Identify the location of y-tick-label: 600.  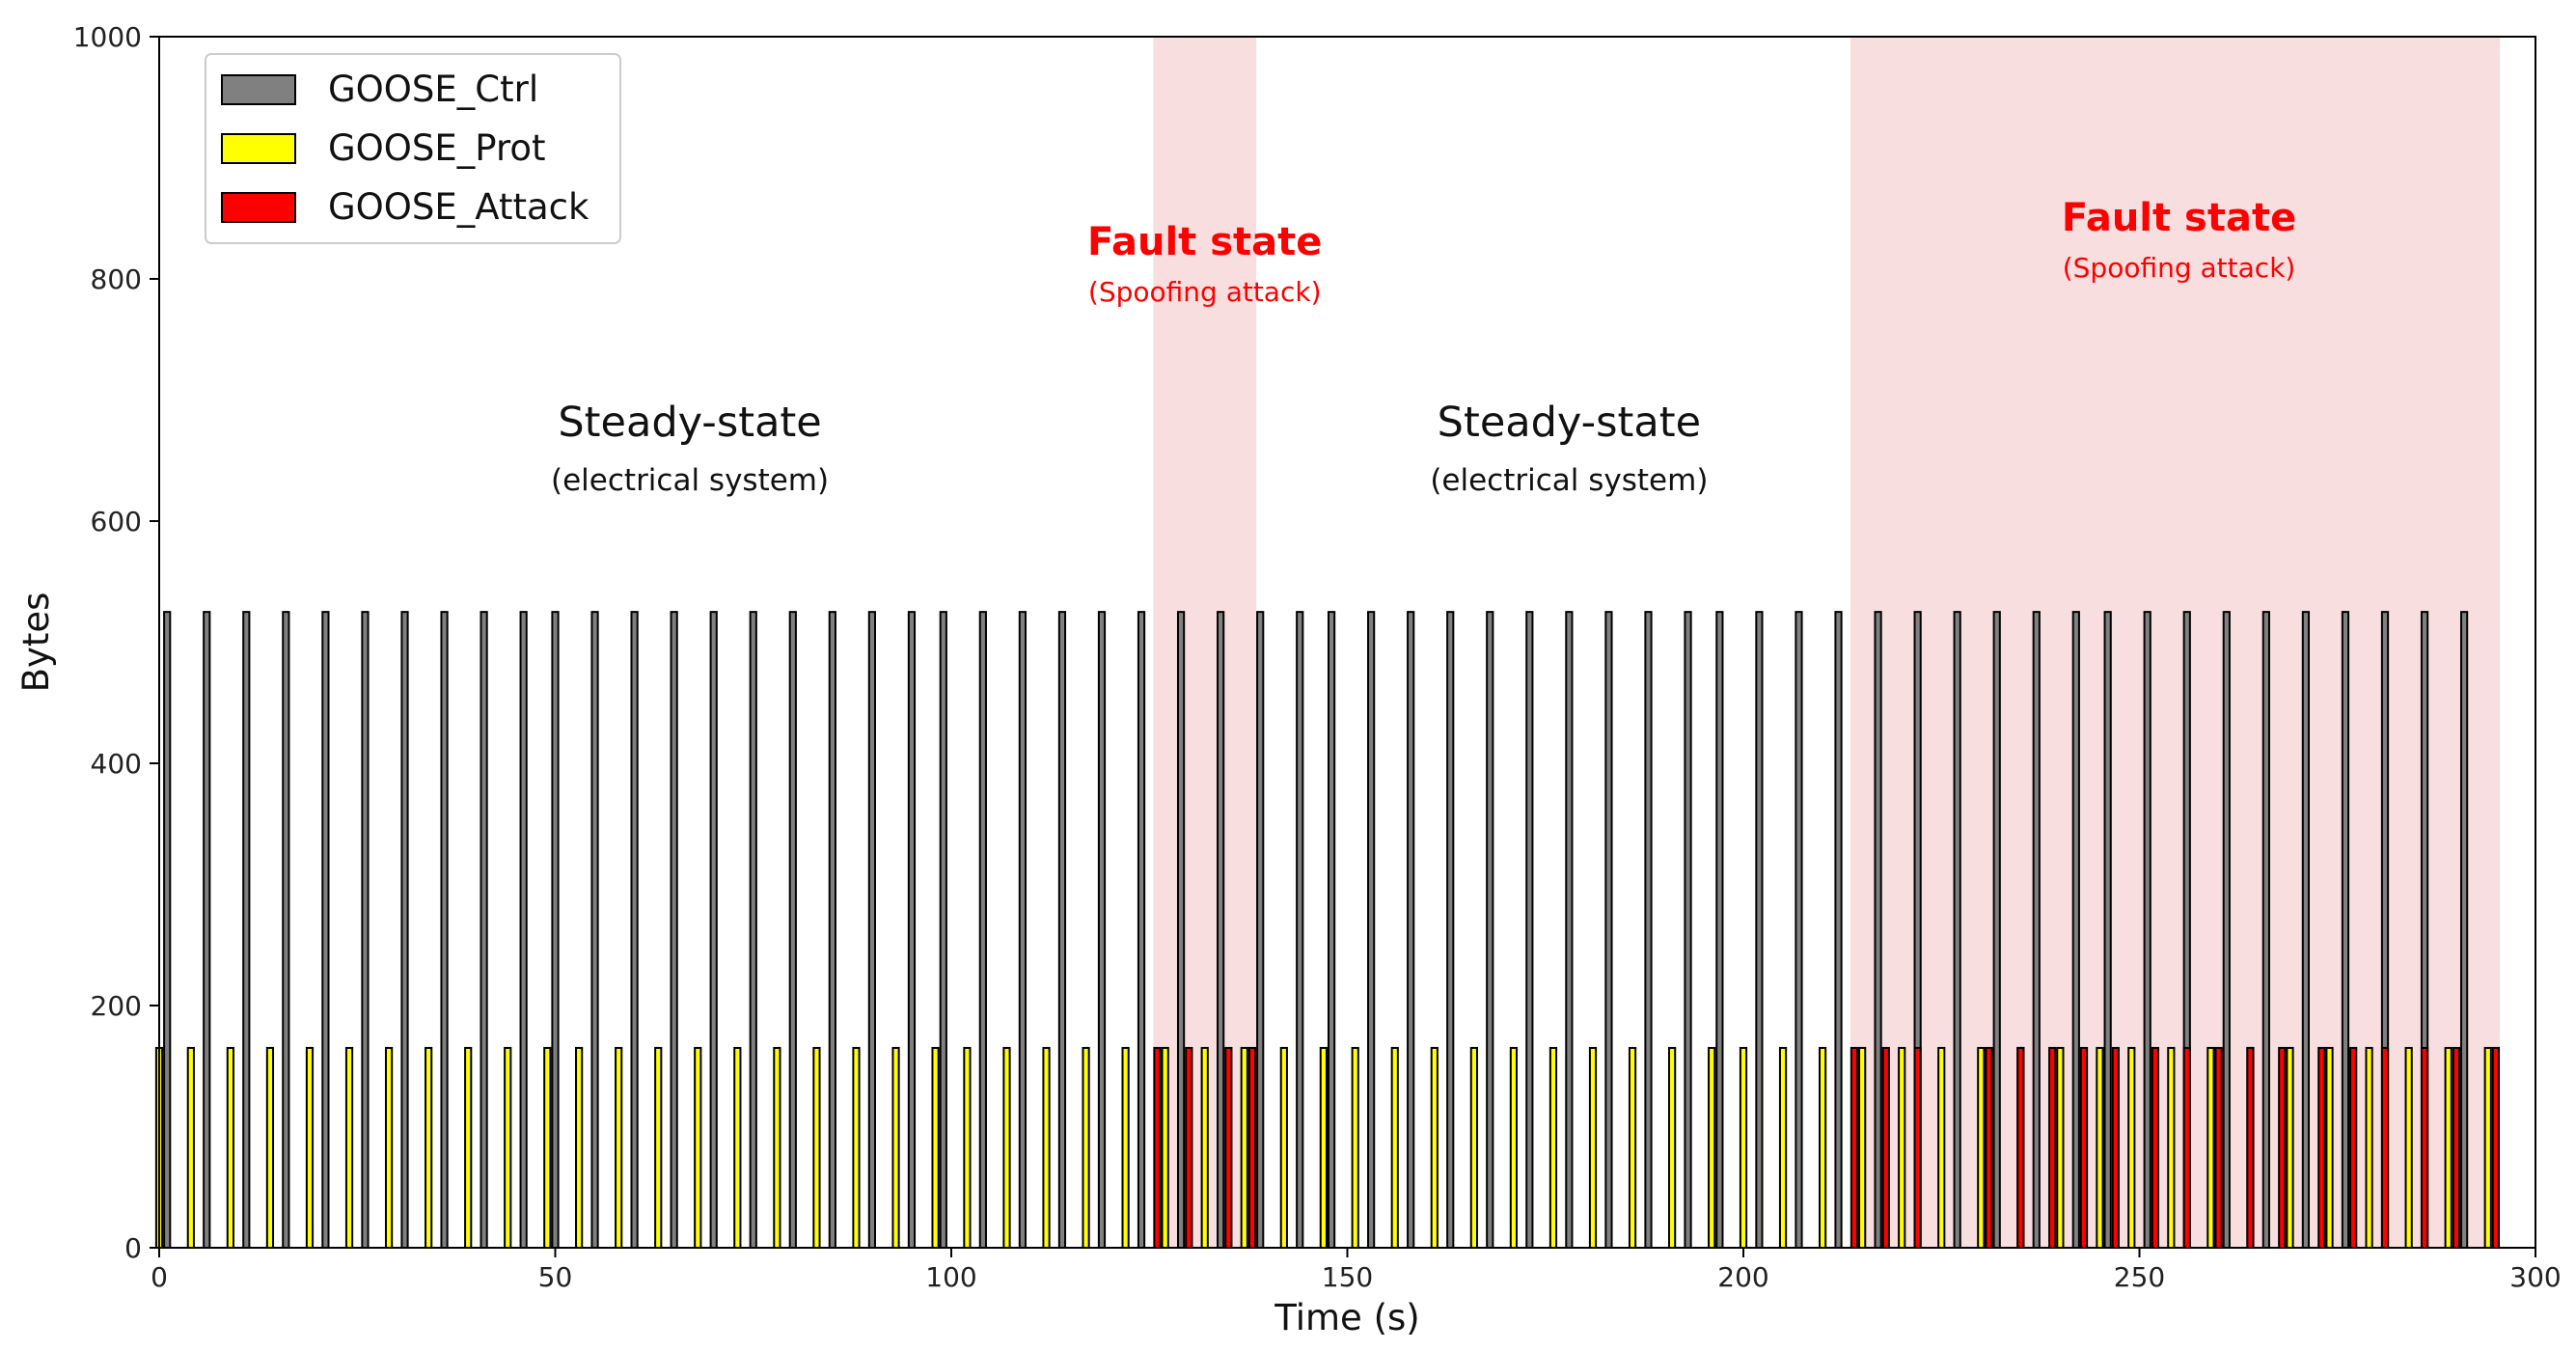
(116, 522).